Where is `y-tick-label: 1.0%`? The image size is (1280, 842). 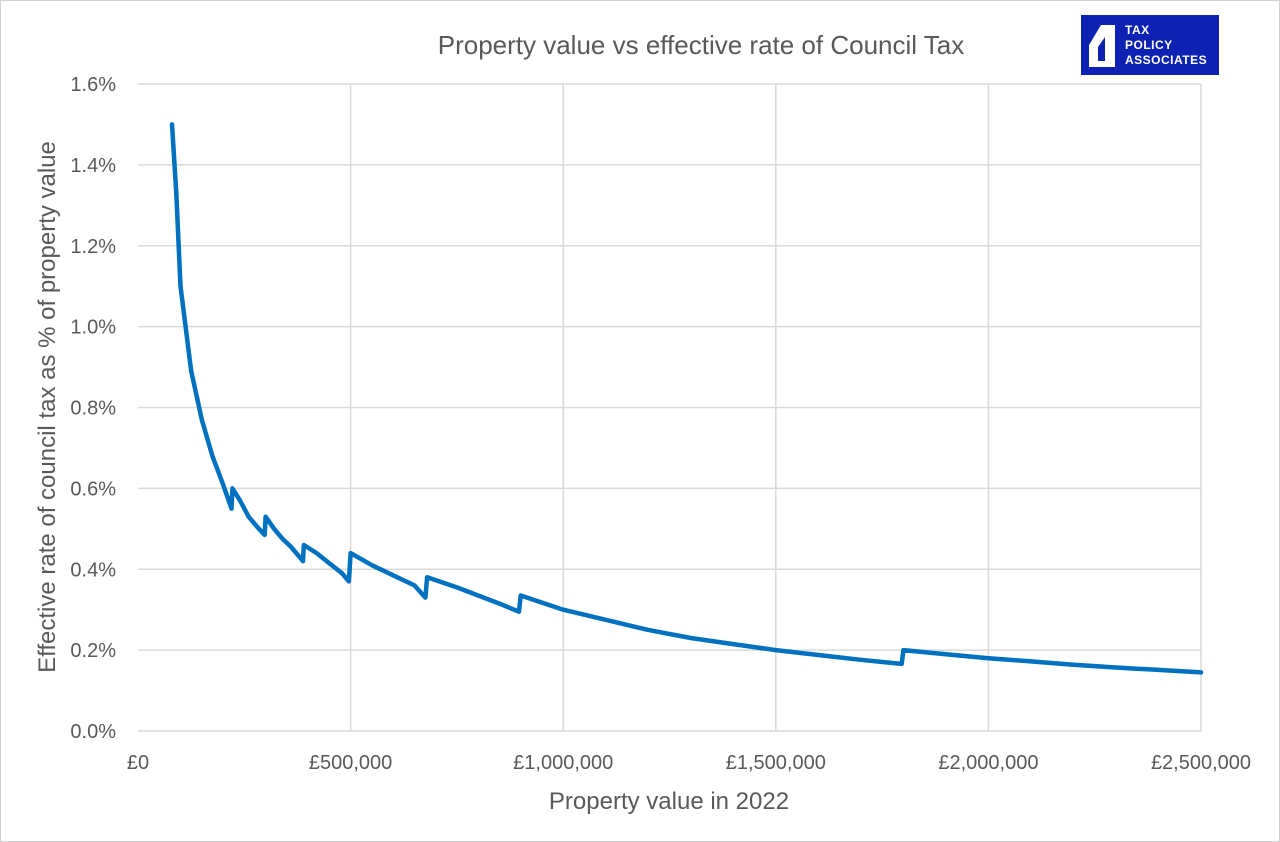
y-tick-label: 1.0% is located at coordinates (93, 328).